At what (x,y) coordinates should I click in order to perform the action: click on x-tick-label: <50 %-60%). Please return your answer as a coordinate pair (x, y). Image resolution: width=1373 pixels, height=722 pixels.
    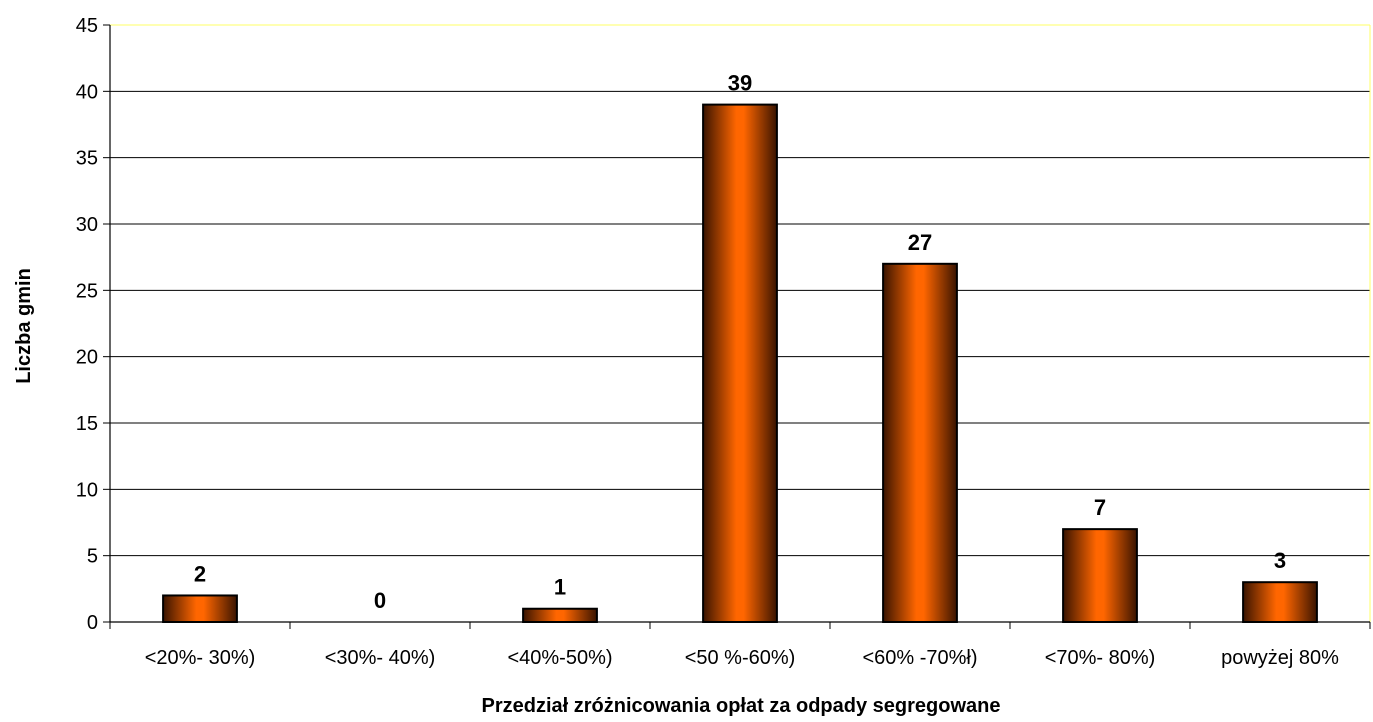
    Looking at the image, I should click on (740, 658).